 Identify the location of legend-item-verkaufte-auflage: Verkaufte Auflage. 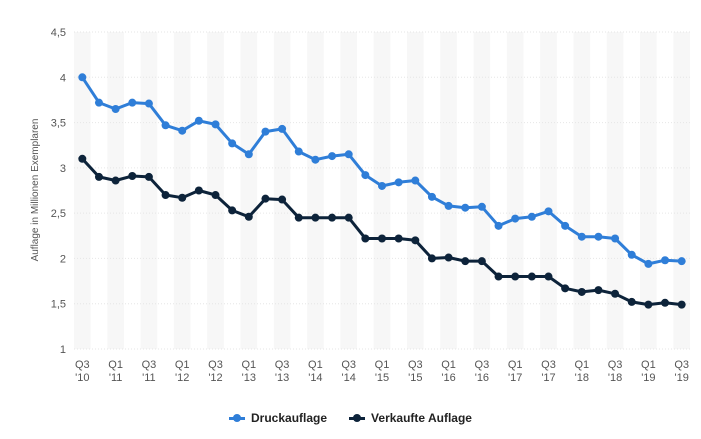
(410, 418).